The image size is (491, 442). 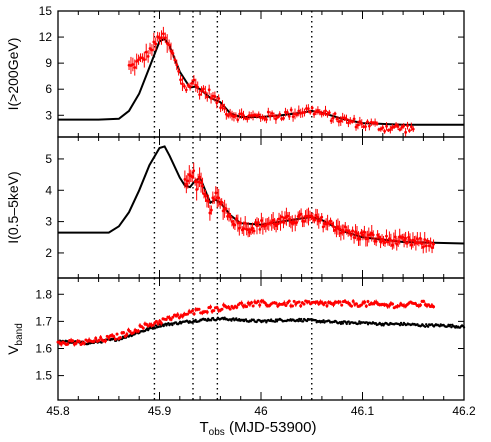 I want to click on y-axis-label: Vband, so click(x=15, y=339).